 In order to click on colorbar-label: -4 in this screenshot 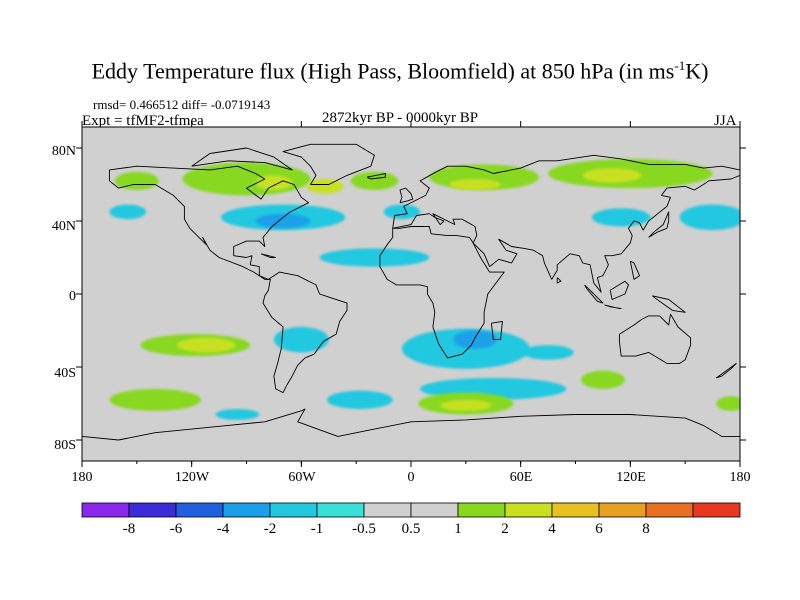, I will do `click(223, 529)`.